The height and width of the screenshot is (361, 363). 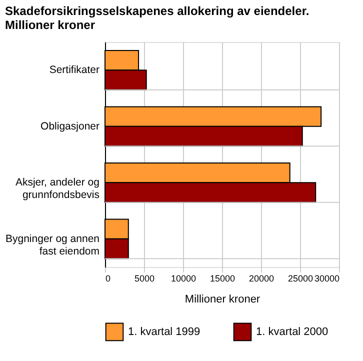 I want to click on chart-title: Skadeforsikringsselskapenes allokering av eiendeler. Millioner kroner, so click(x=157, y=18).